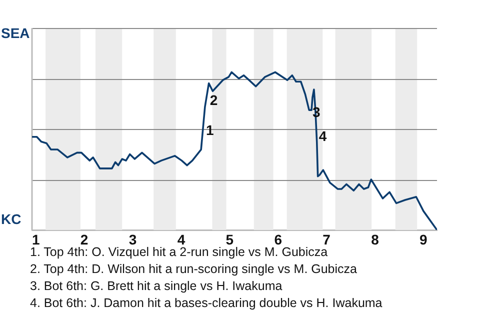 Image resolution: width=480 pixels, height=320 pixels. I want to click on x-tick-label: 5, so click(230, 239).